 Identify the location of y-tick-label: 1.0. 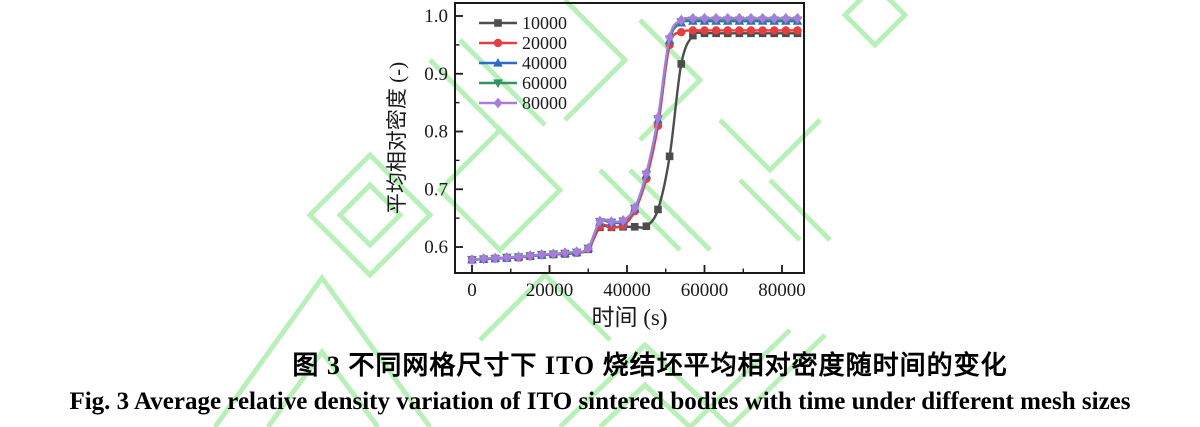
(436, 16).